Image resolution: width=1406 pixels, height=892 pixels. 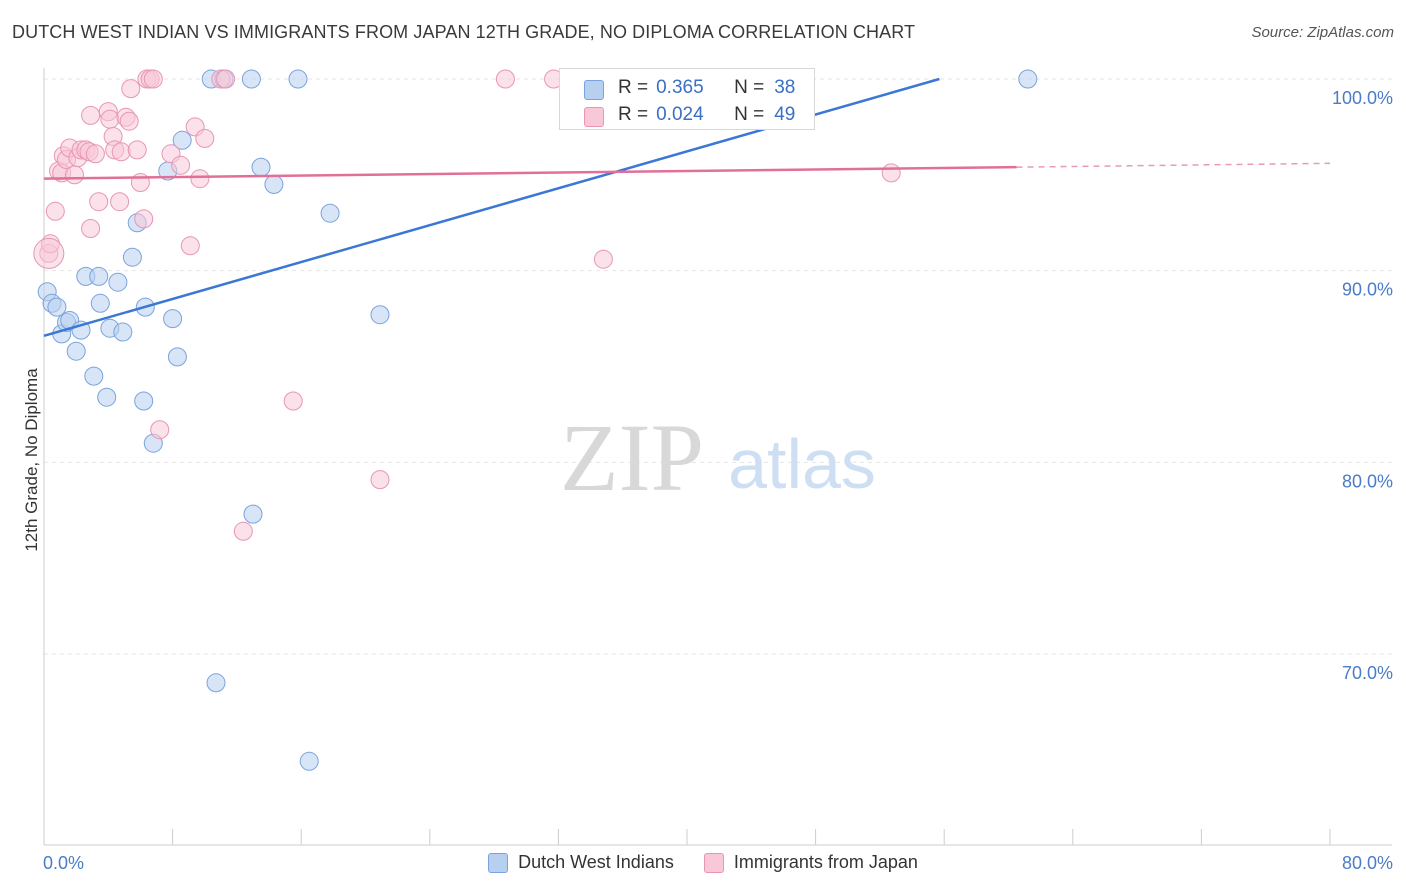 I want to click on legend-label-blue: Dutch West Indians, so click(x=596, y=862).